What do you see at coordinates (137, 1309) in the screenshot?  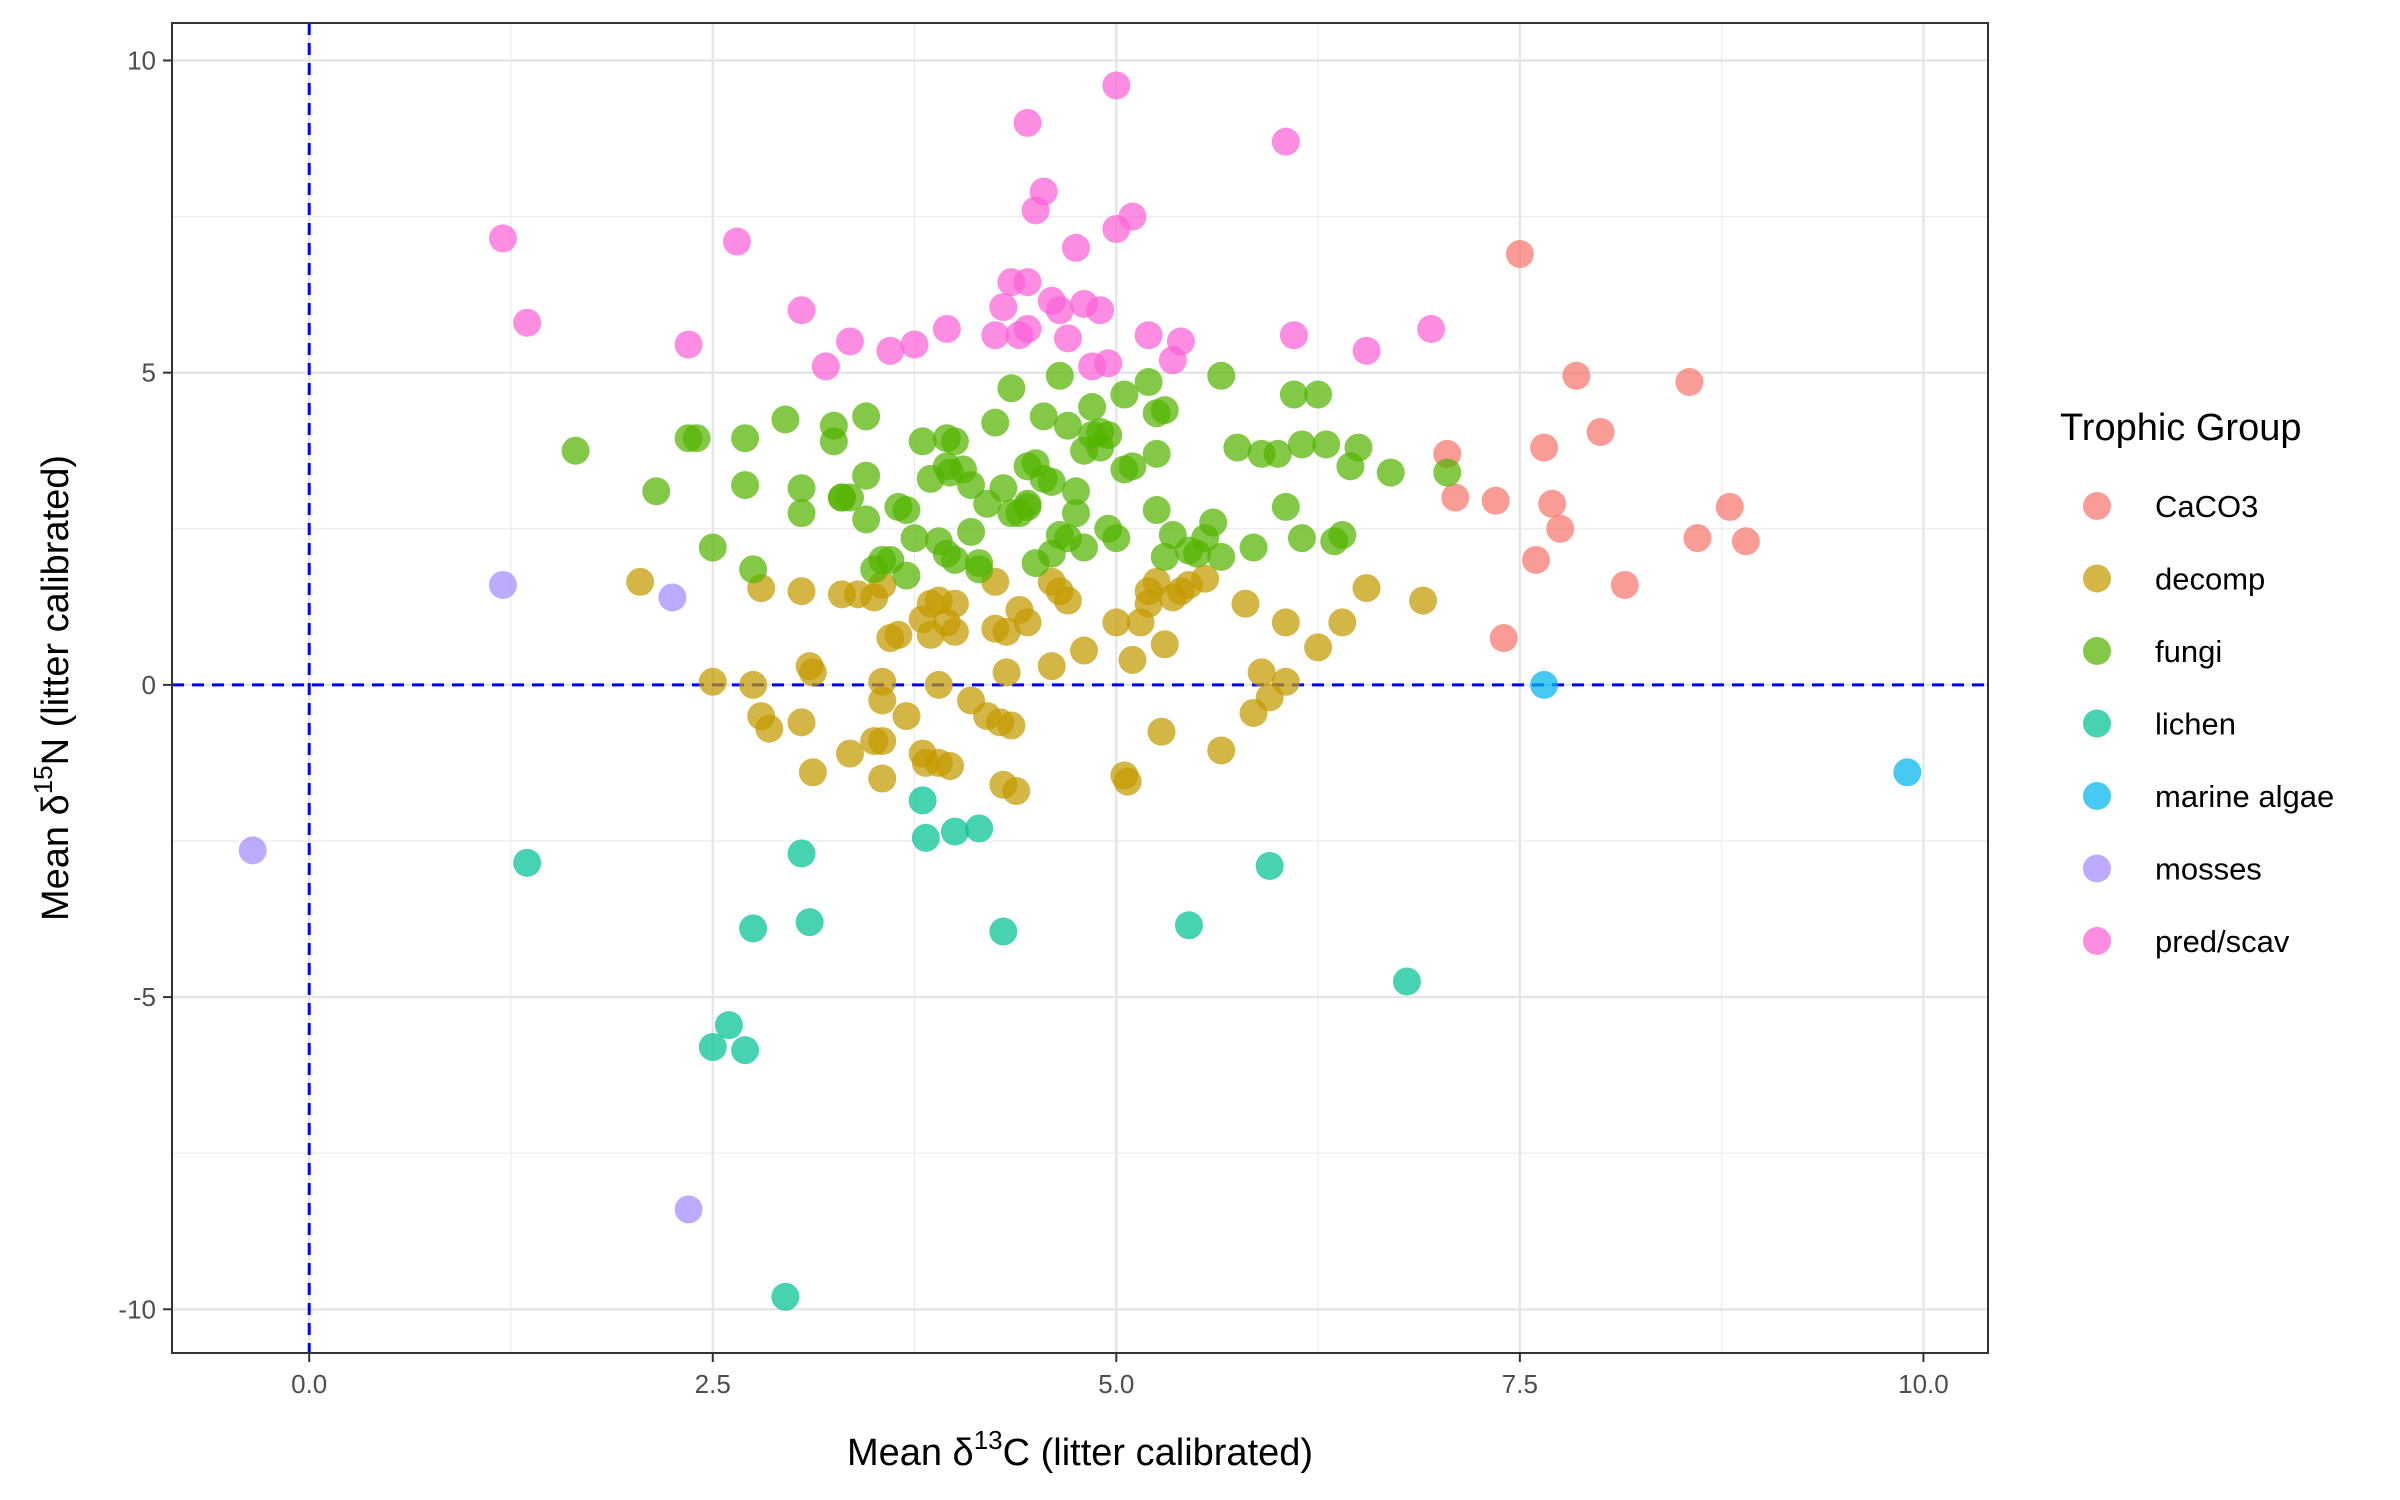 I see `y-tick-label: -10` at bounding box center [137, 1309].